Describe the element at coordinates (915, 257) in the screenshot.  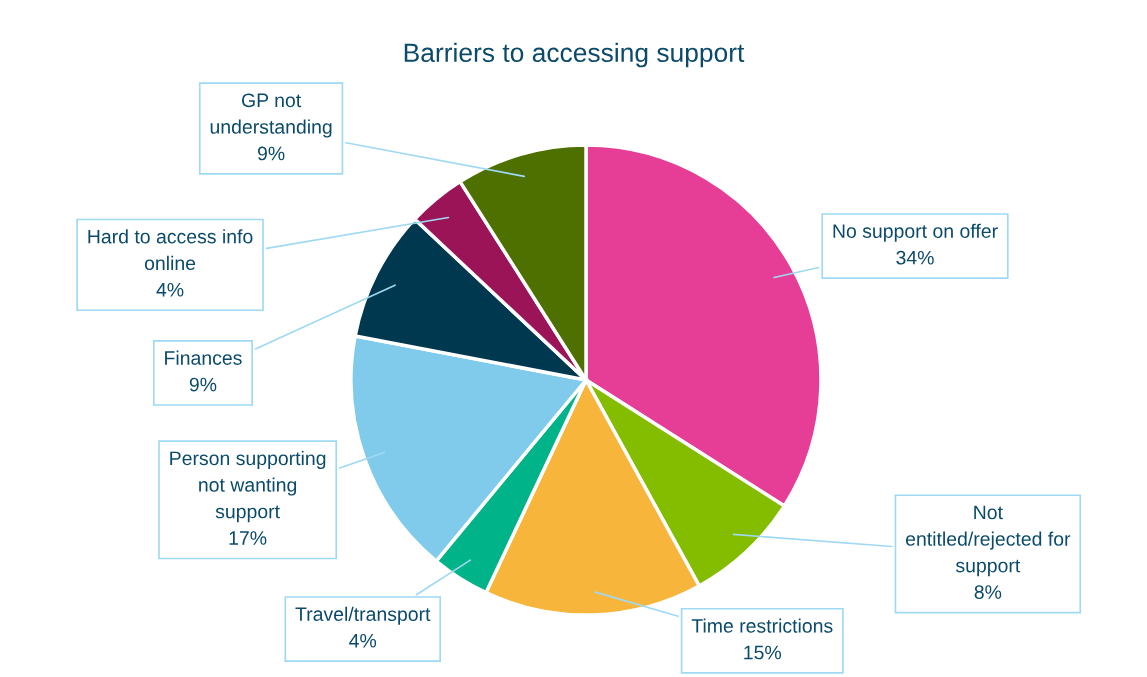
I see `data-label: 34%` at that location.